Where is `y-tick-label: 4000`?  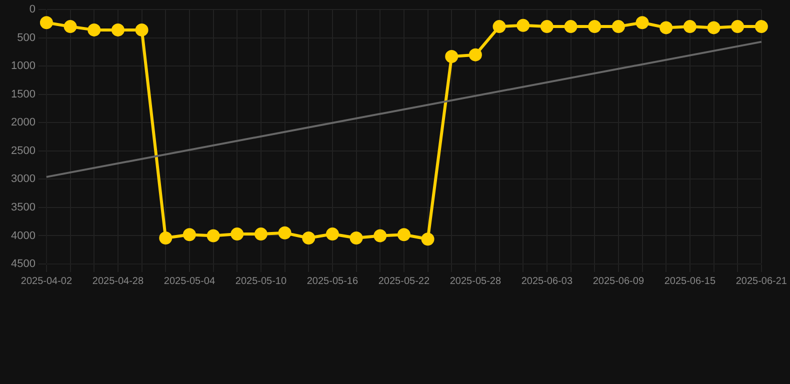
y-tick-label: 4000 is located at coordinates (23, 236).